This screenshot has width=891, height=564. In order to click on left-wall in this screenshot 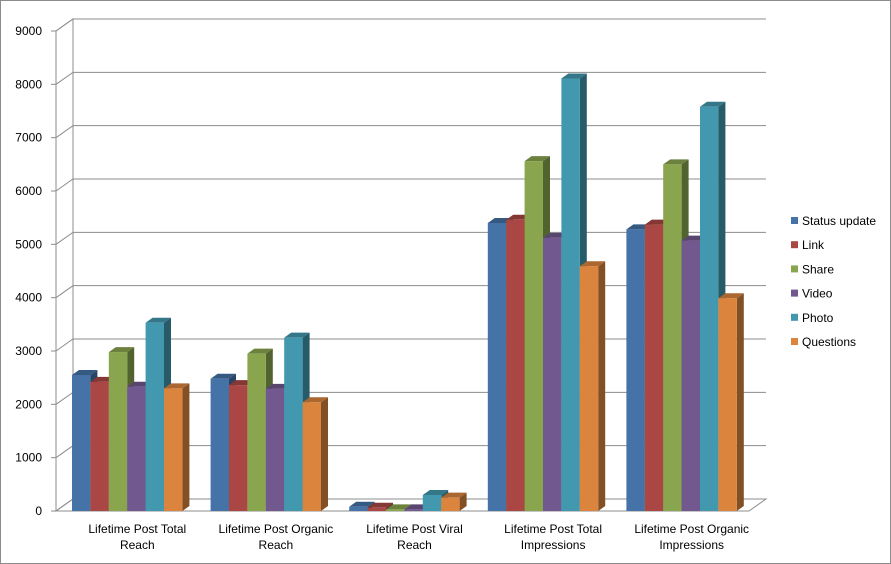, I will do `click(64, 265)`.